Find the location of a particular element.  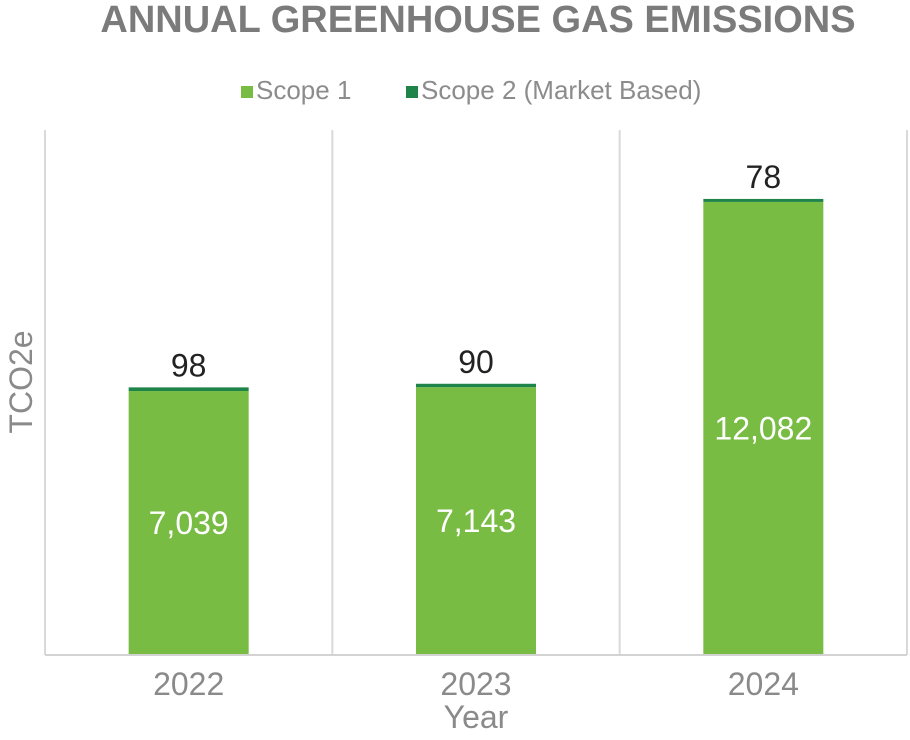

legend-label-scope-2: Scope 2 (Market Based) is located at coordinates (561, 90).